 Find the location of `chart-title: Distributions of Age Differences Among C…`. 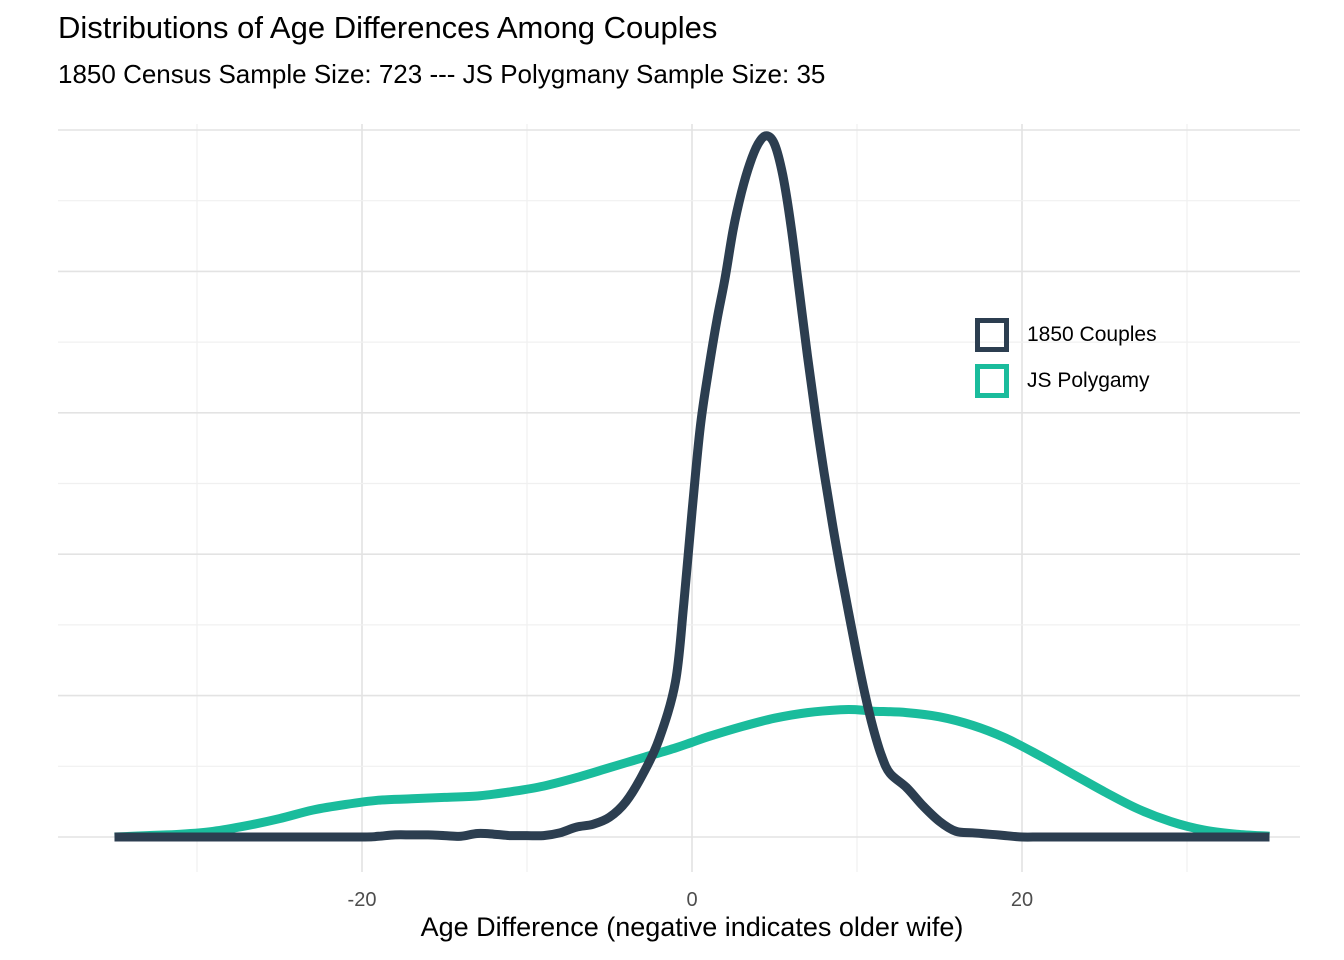

chart-title: Distributions of Age Differences Among C… is located at coordinates (388, 27).